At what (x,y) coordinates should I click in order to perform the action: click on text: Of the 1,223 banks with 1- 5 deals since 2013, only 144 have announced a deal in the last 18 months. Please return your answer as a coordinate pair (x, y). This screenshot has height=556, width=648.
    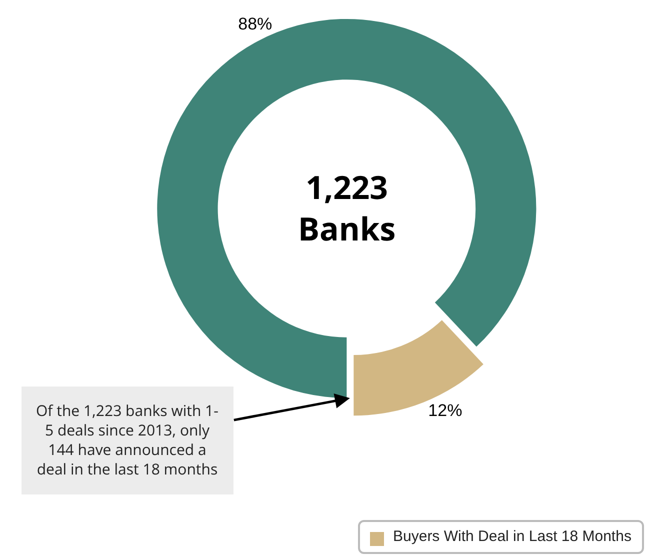
    Looking at the image, I should click on (127, 440).